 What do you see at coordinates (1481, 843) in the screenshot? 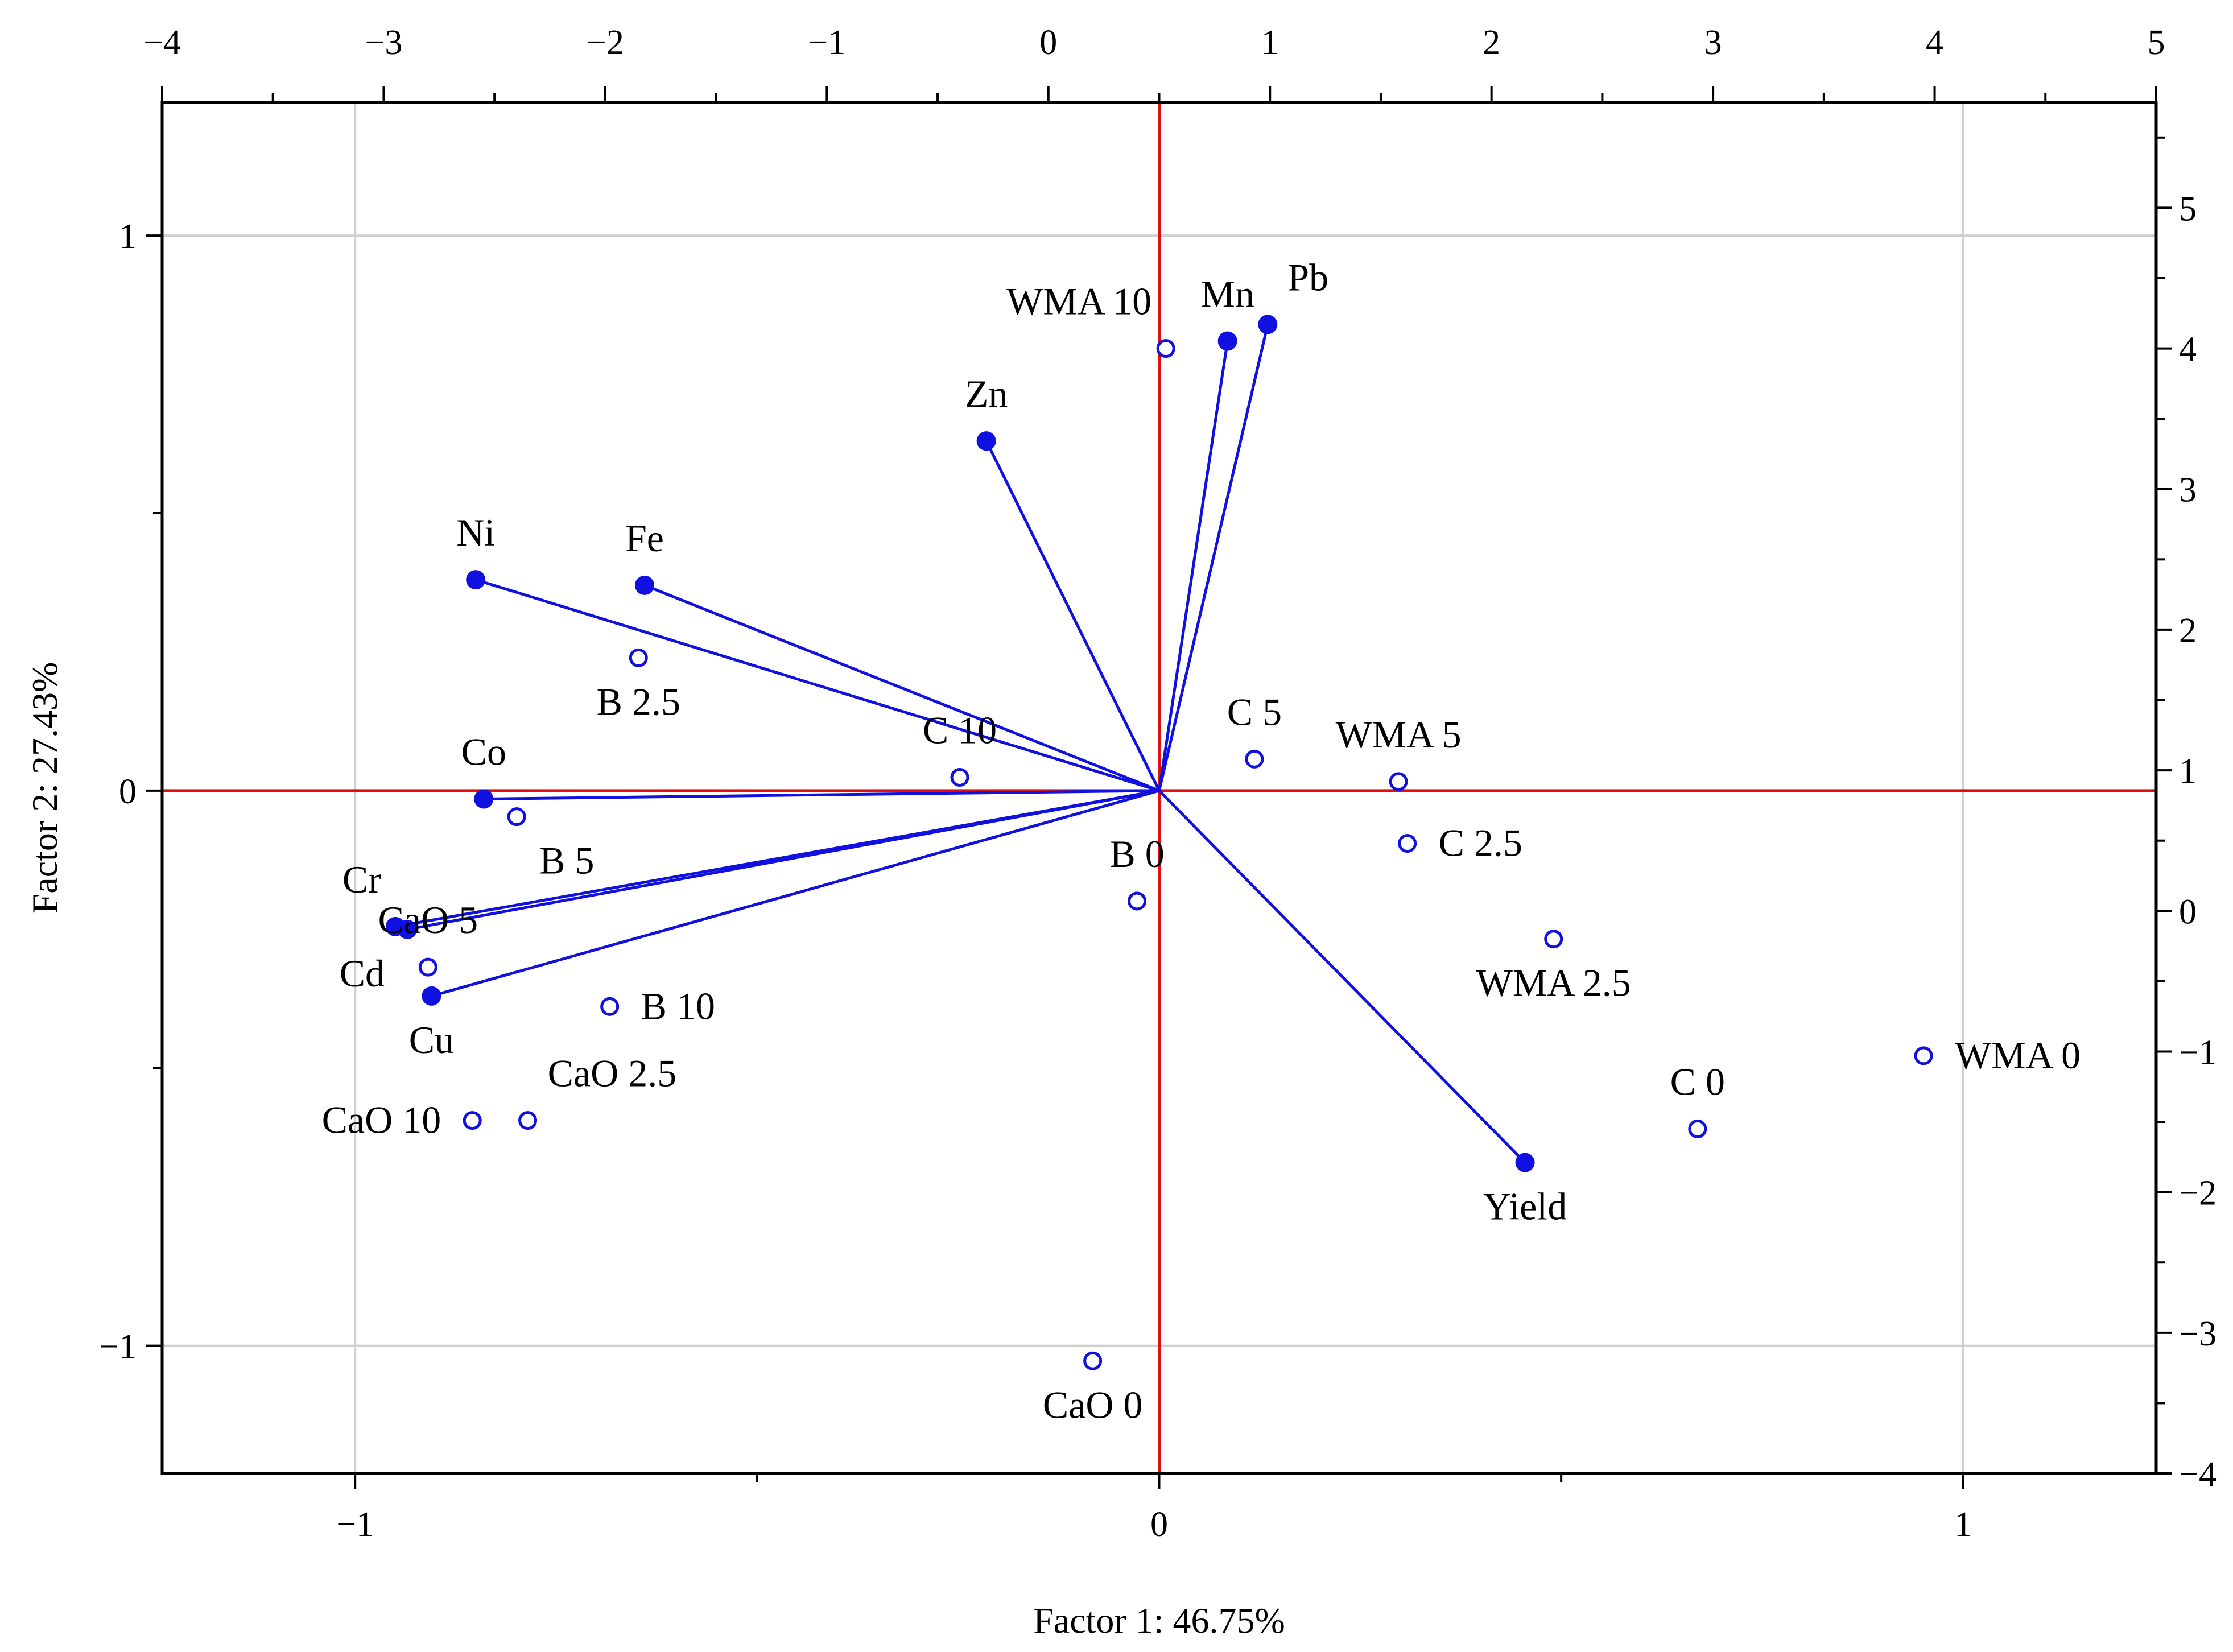
I see `observation-label: C 2.5` at bounding box center [1481, 843].